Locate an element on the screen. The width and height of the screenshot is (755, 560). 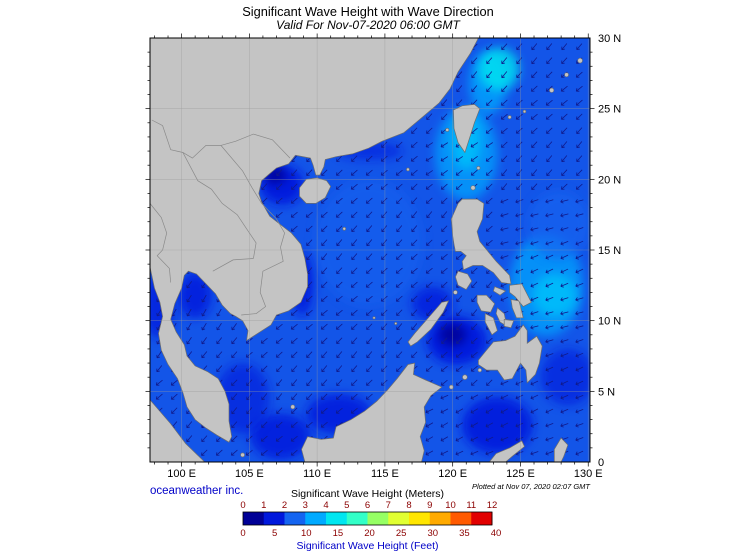
colorbar: 0 1 2 3 4 5 6 7 8 9 10 11 120 5 10 15 20 25 30 35 40 is located at coordinates (370, 519).